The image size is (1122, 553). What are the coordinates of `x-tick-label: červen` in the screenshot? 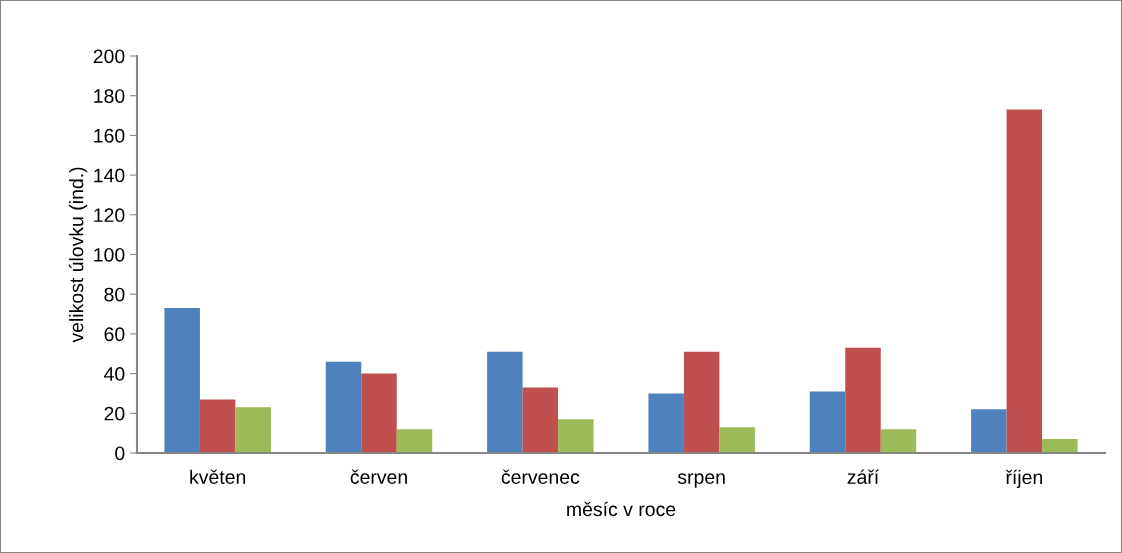 It's located at (378, 476).